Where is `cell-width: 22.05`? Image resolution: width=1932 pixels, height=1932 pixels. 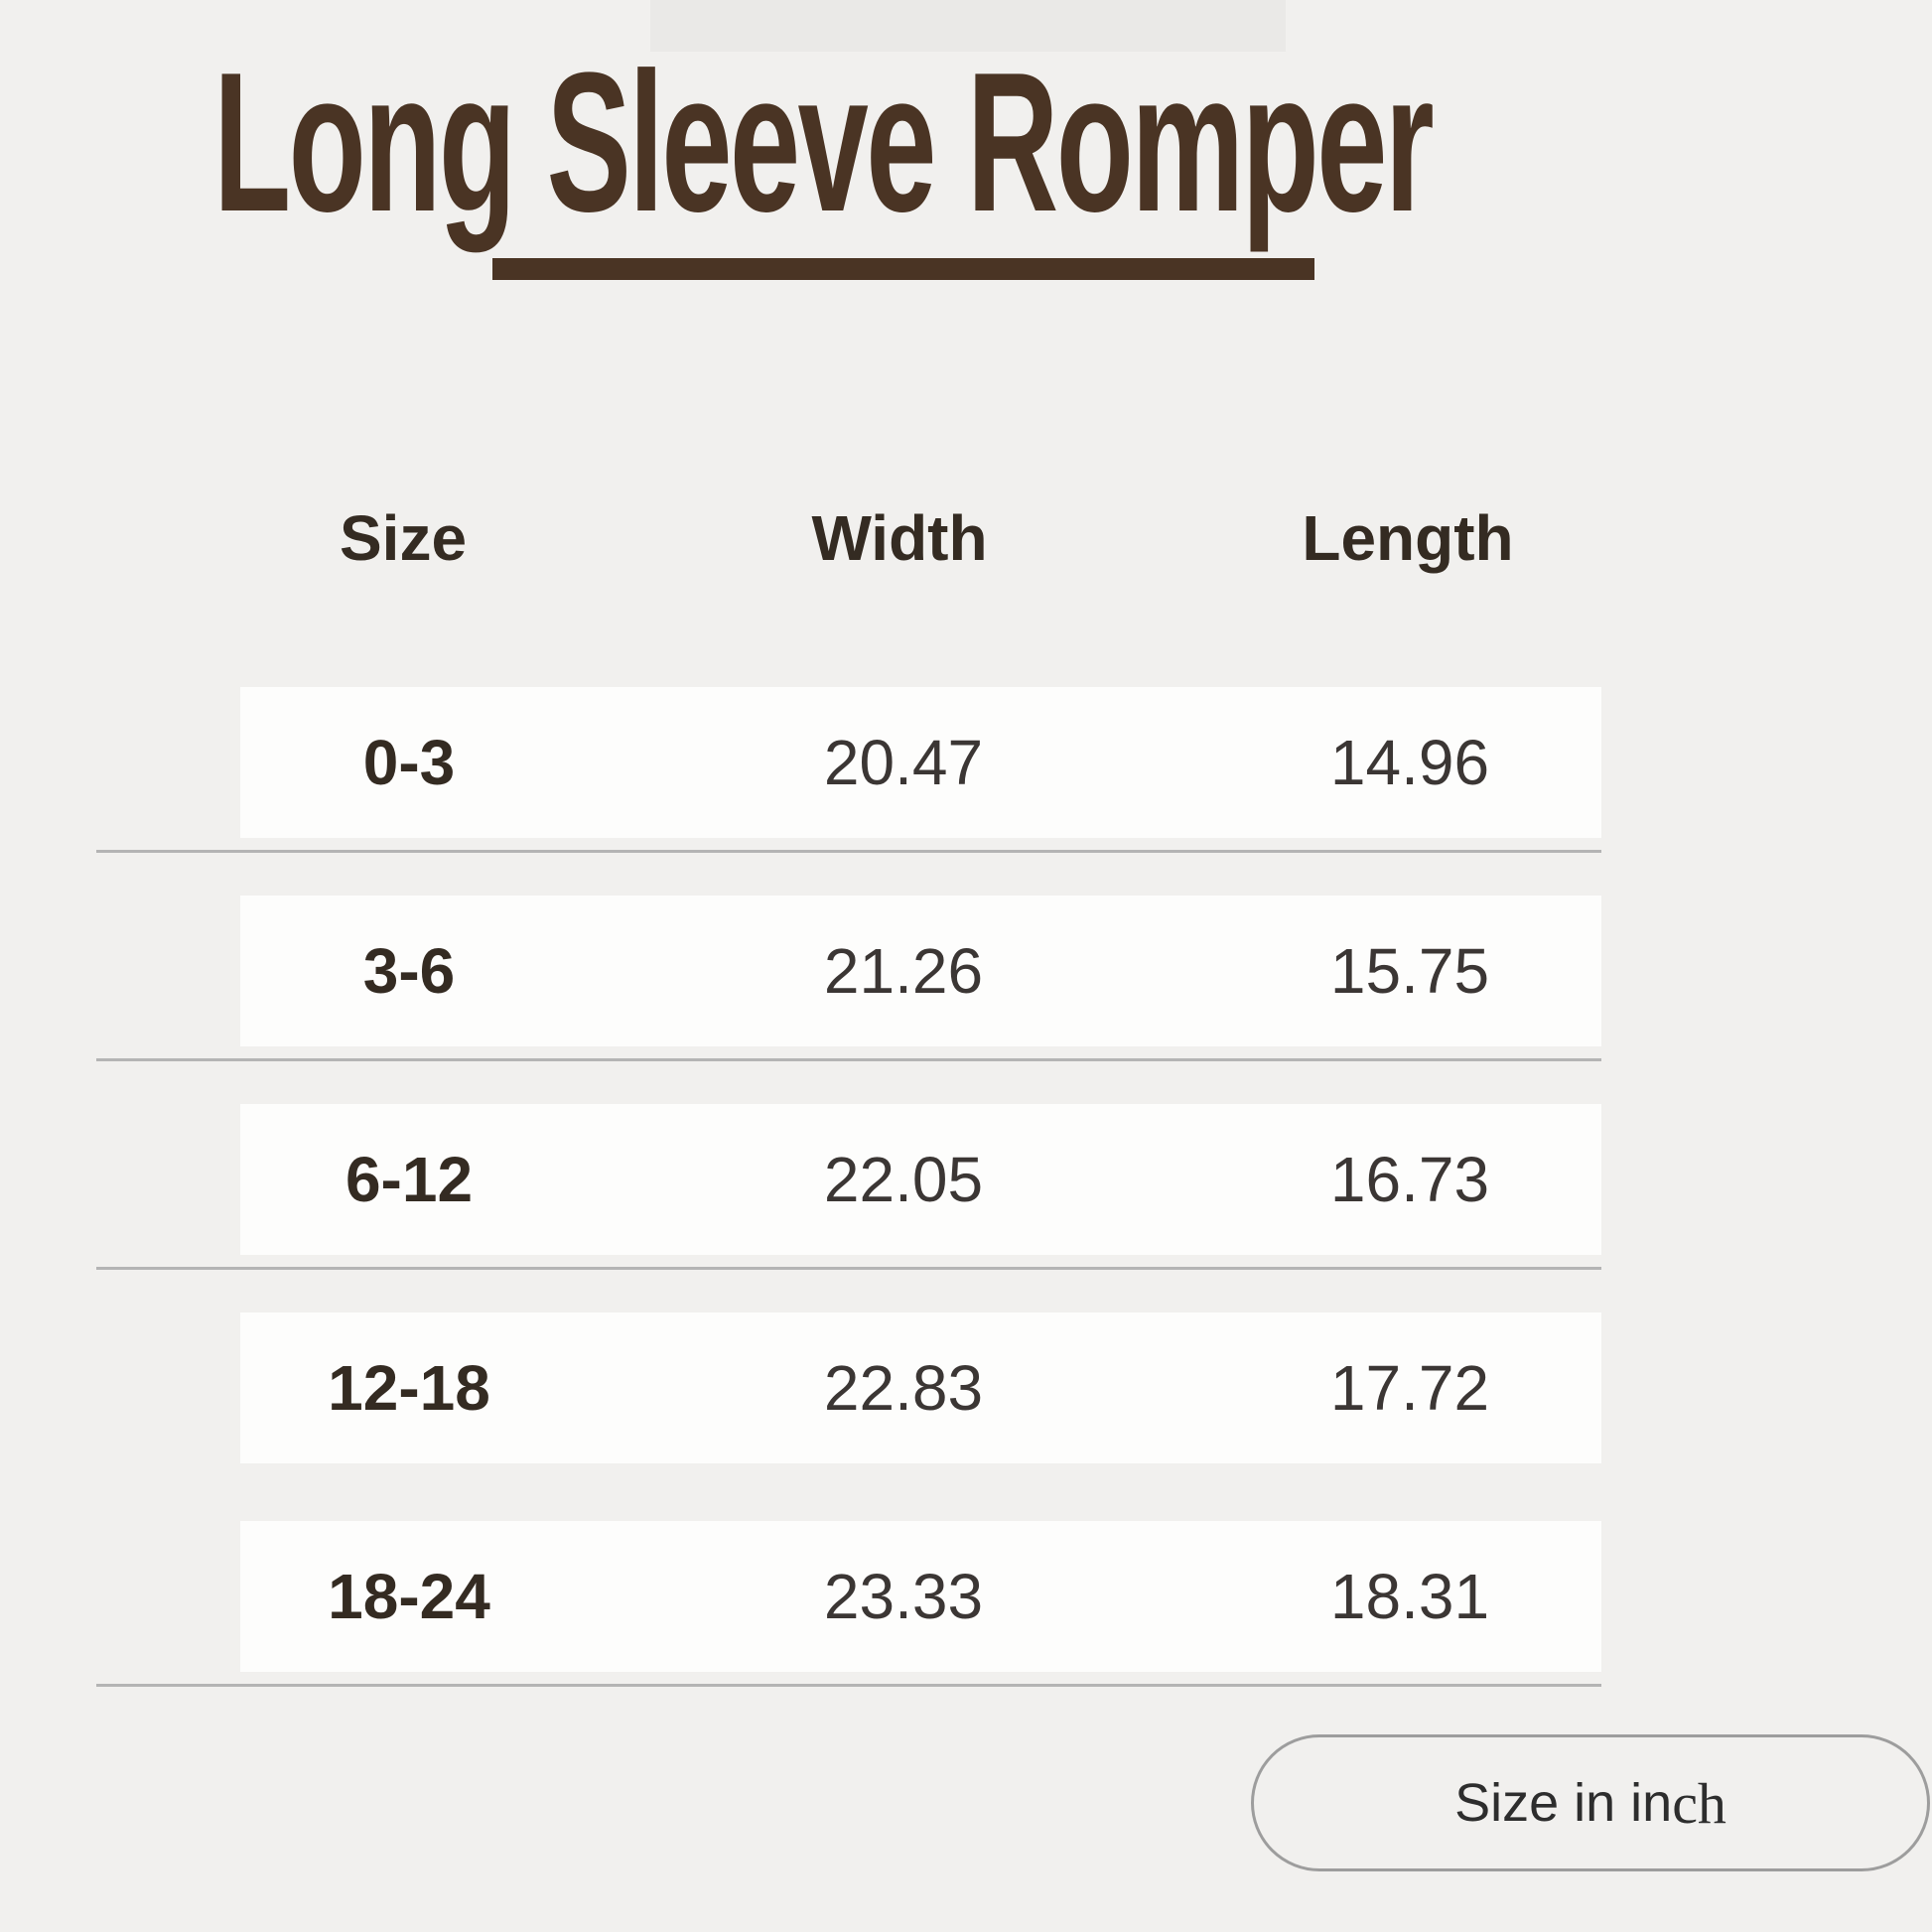
cell-width: 22.05 is located at coordinates (903, 1180).